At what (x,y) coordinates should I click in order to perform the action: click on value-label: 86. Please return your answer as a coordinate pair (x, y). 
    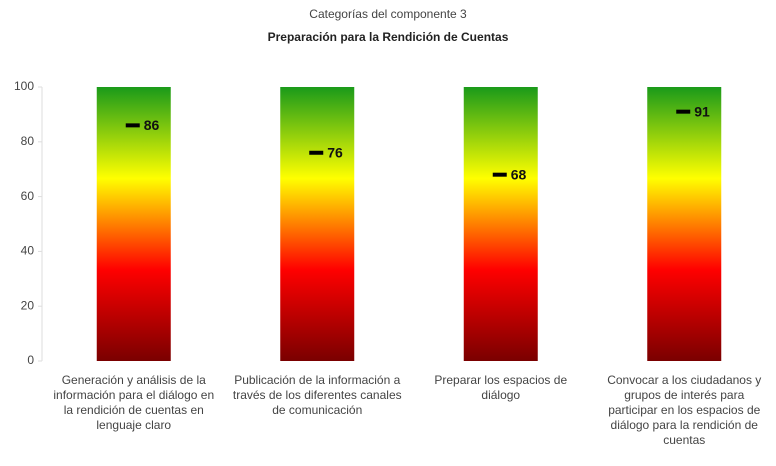
    Looking at the image, I should click on (152, 125).